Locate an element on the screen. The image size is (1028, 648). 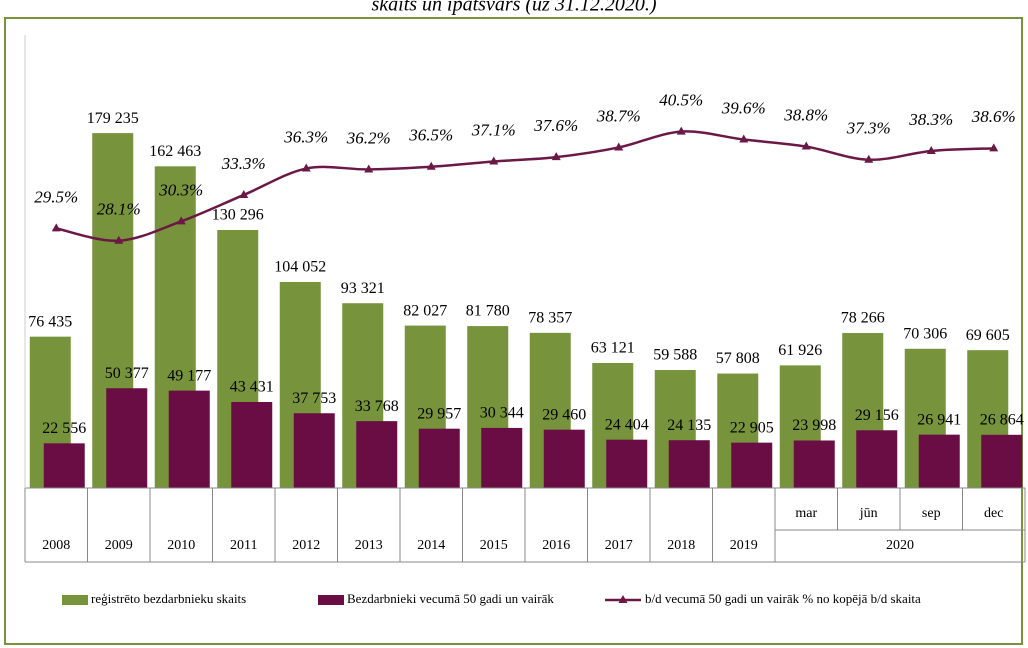
x-tick-label: 2014 is located at coordinates (431, 545).